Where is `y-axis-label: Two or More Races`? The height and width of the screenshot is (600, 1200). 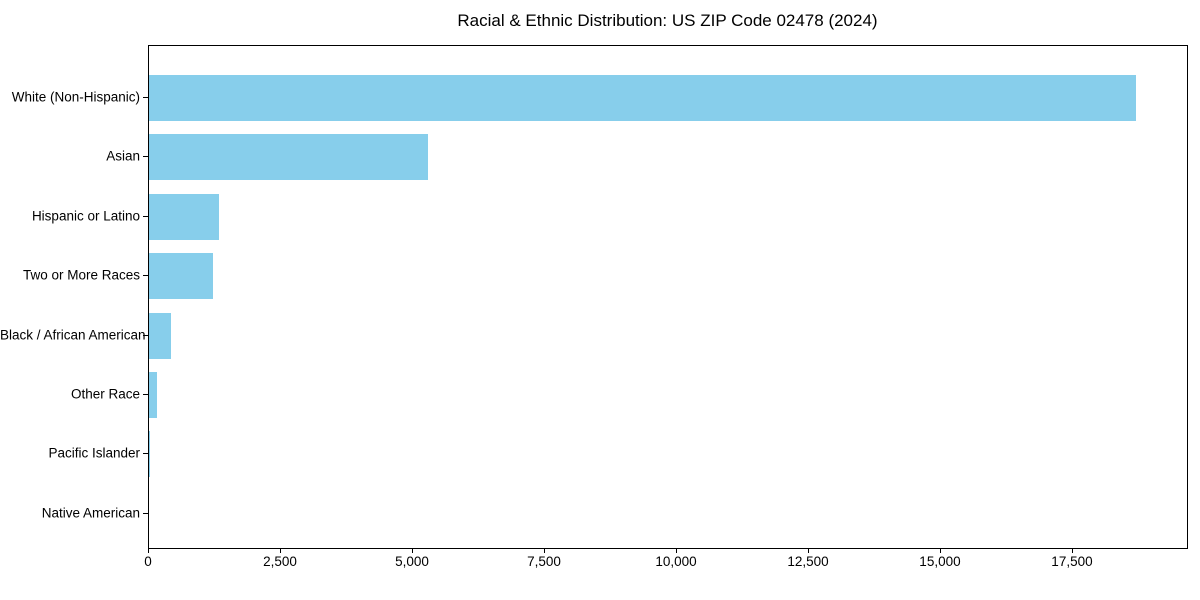 y-axis-label: Two or More Races is located at coordinates (81, 275).